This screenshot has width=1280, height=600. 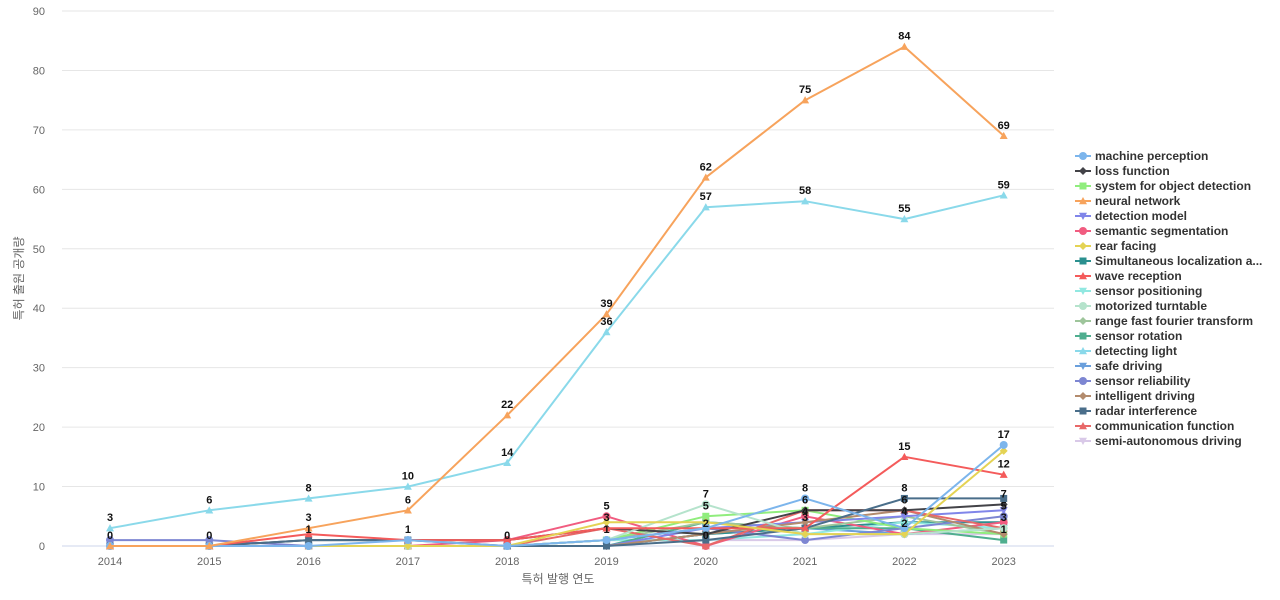 I want to click on data-label: 75, so click(x=805, y=90).